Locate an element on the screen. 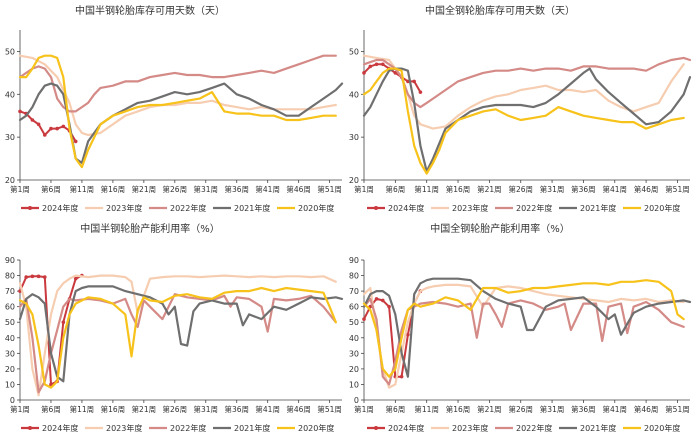  y-tick-label: 60 is located at coordinates (10, 307).